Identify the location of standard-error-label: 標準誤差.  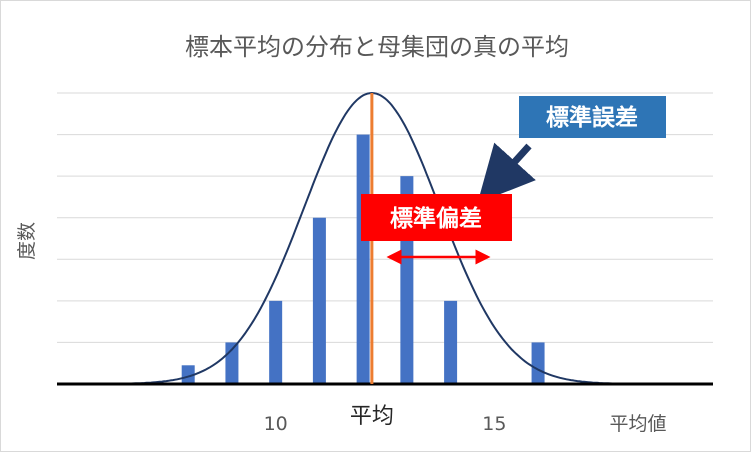
(592, 117).